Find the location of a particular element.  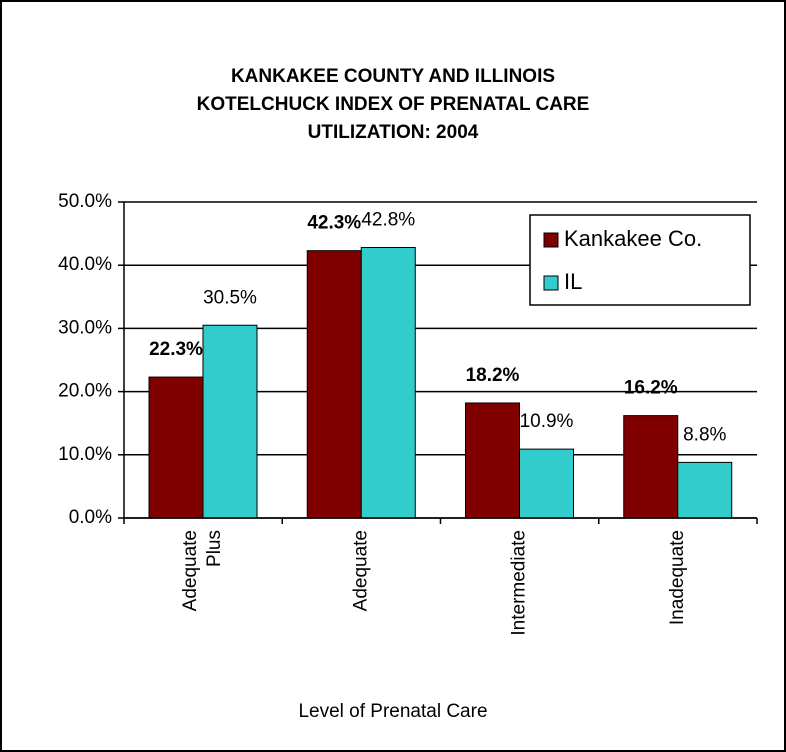

data-label: 42.3% is located at coordinates (334, 223).